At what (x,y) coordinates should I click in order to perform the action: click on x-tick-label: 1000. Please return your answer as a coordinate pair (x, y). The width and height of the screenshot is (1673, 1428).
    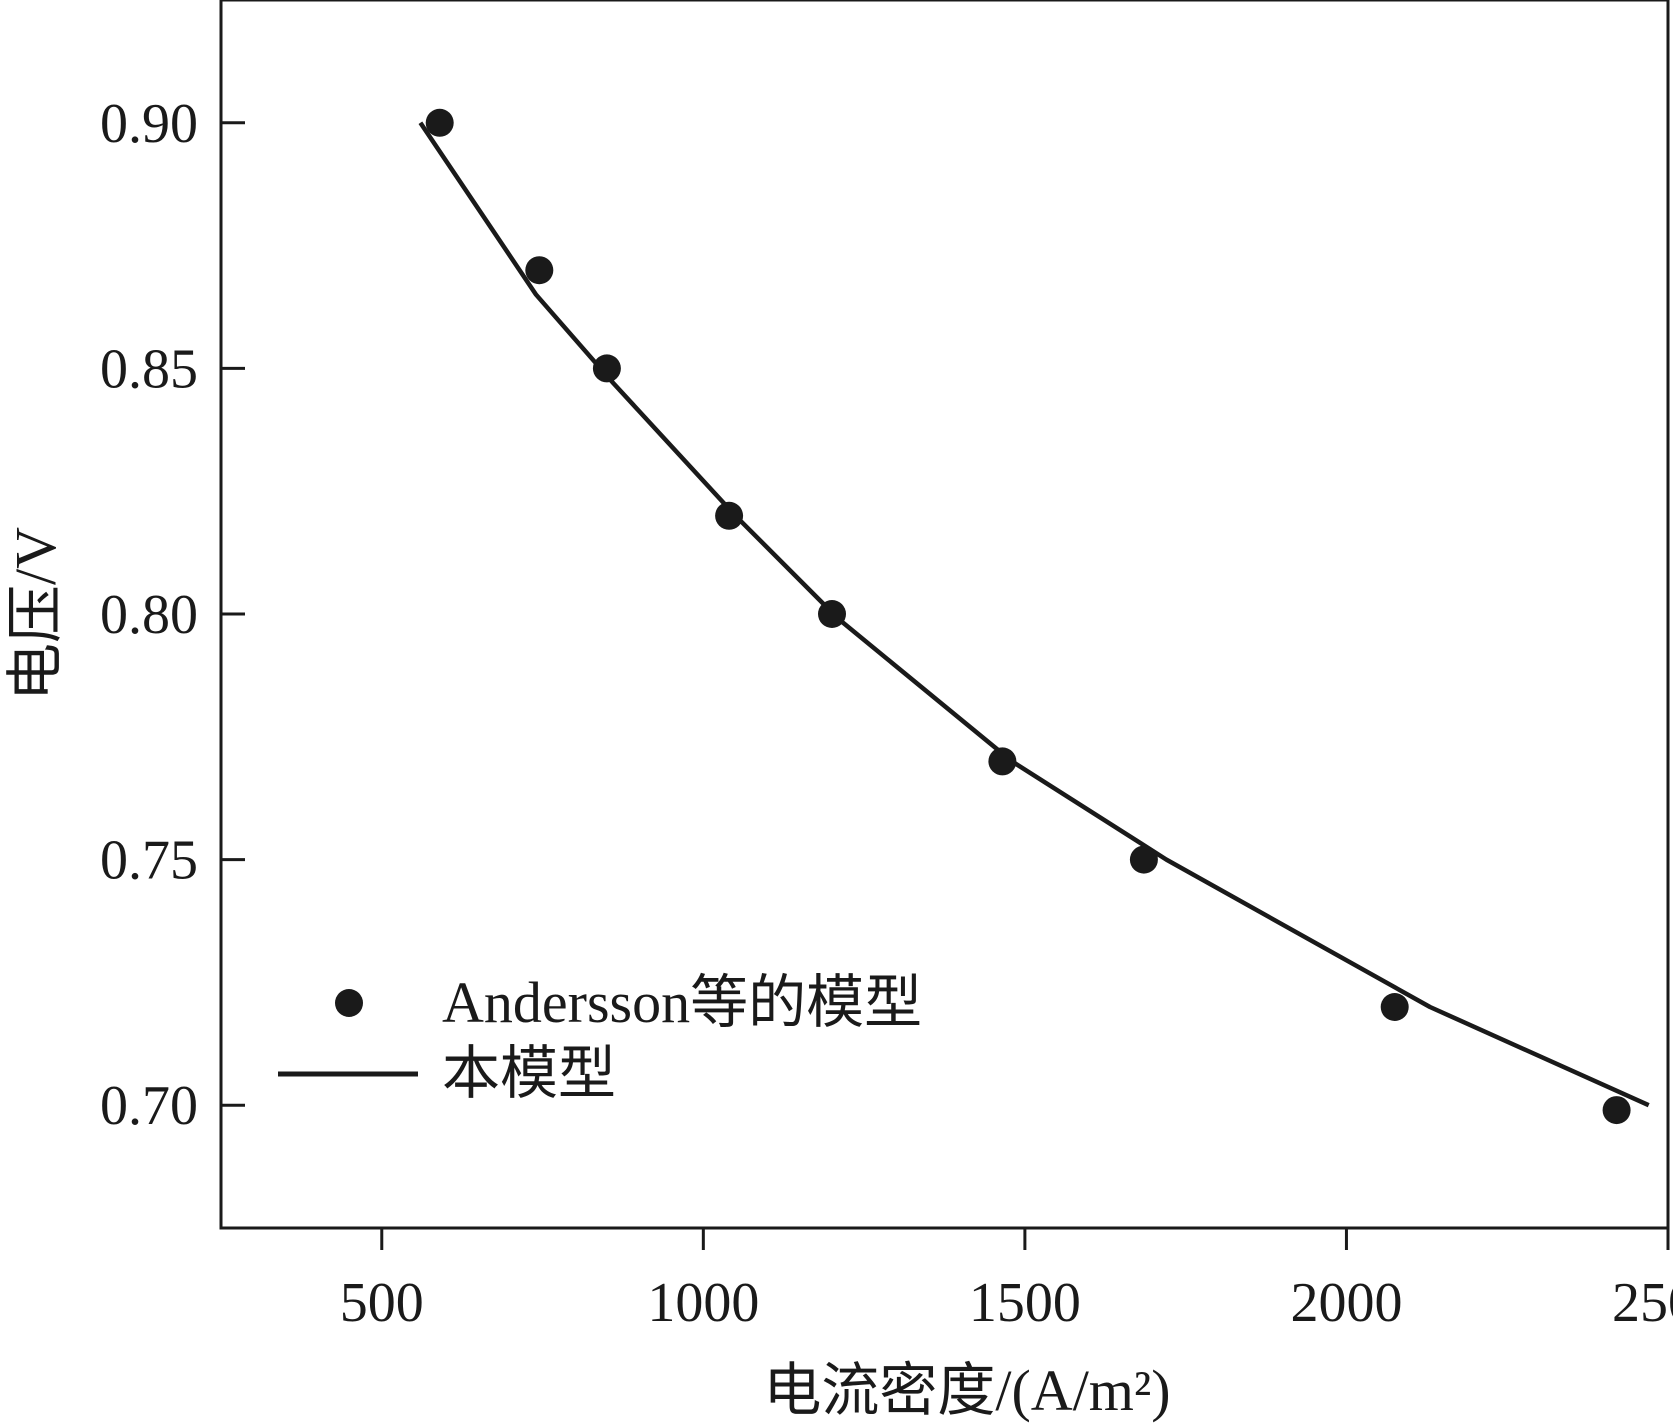
    Looking at the image, I should click on (703, 1303).